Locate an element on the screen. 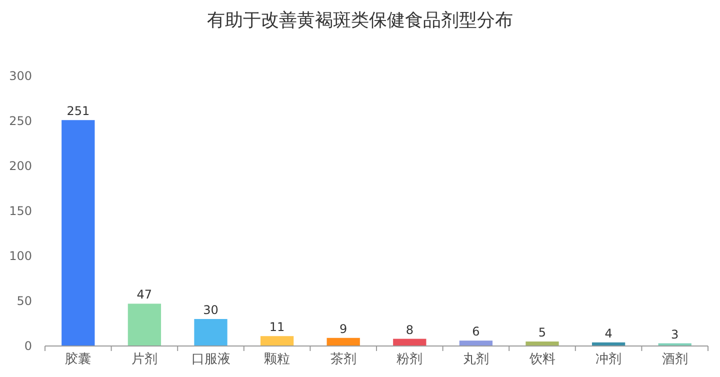 Image resolution: width=720 pixels, height=377 pixels. y-tick-label: 250 is located at coordinates (20, 121).